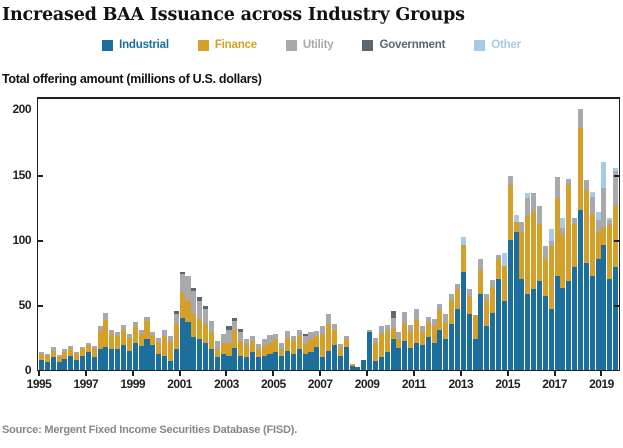 The image size is (623, 448). Describe the element at coordinates (86, 384) in the screenshot. I see `x-tick-label: 1997` at that location.